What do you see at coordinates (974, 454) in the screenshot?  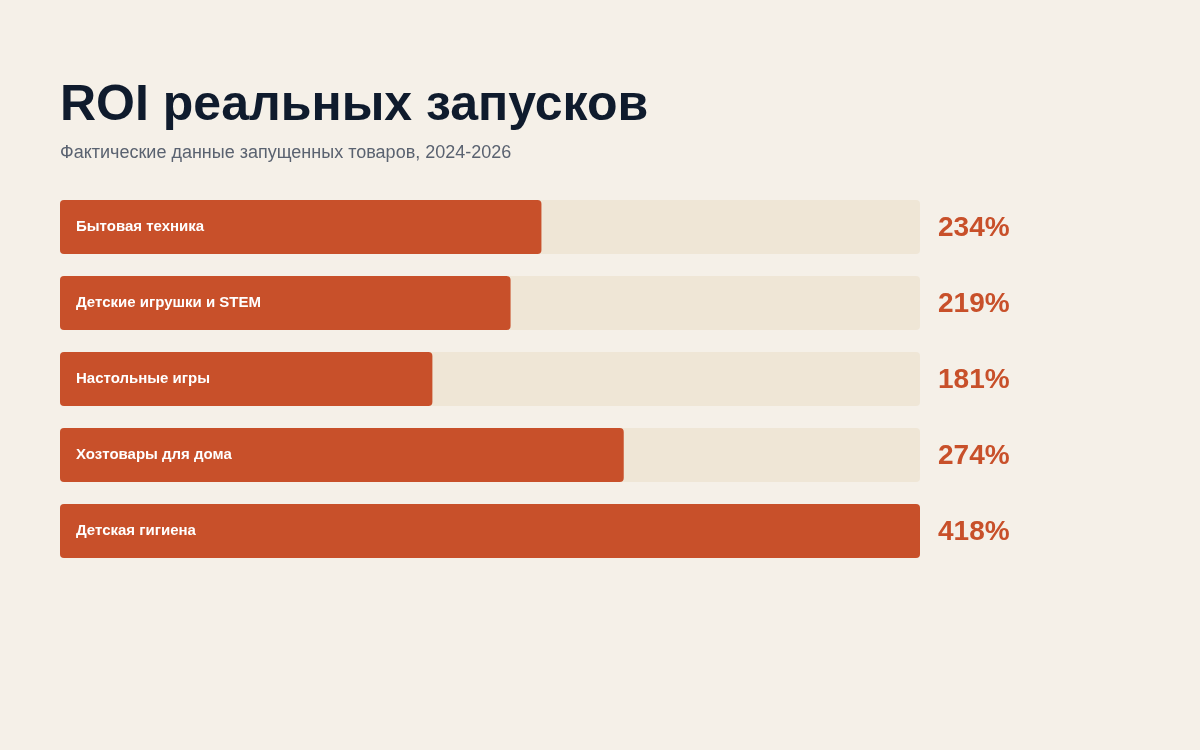 I see `data-label: 274%` at bounding box center [974, 454].